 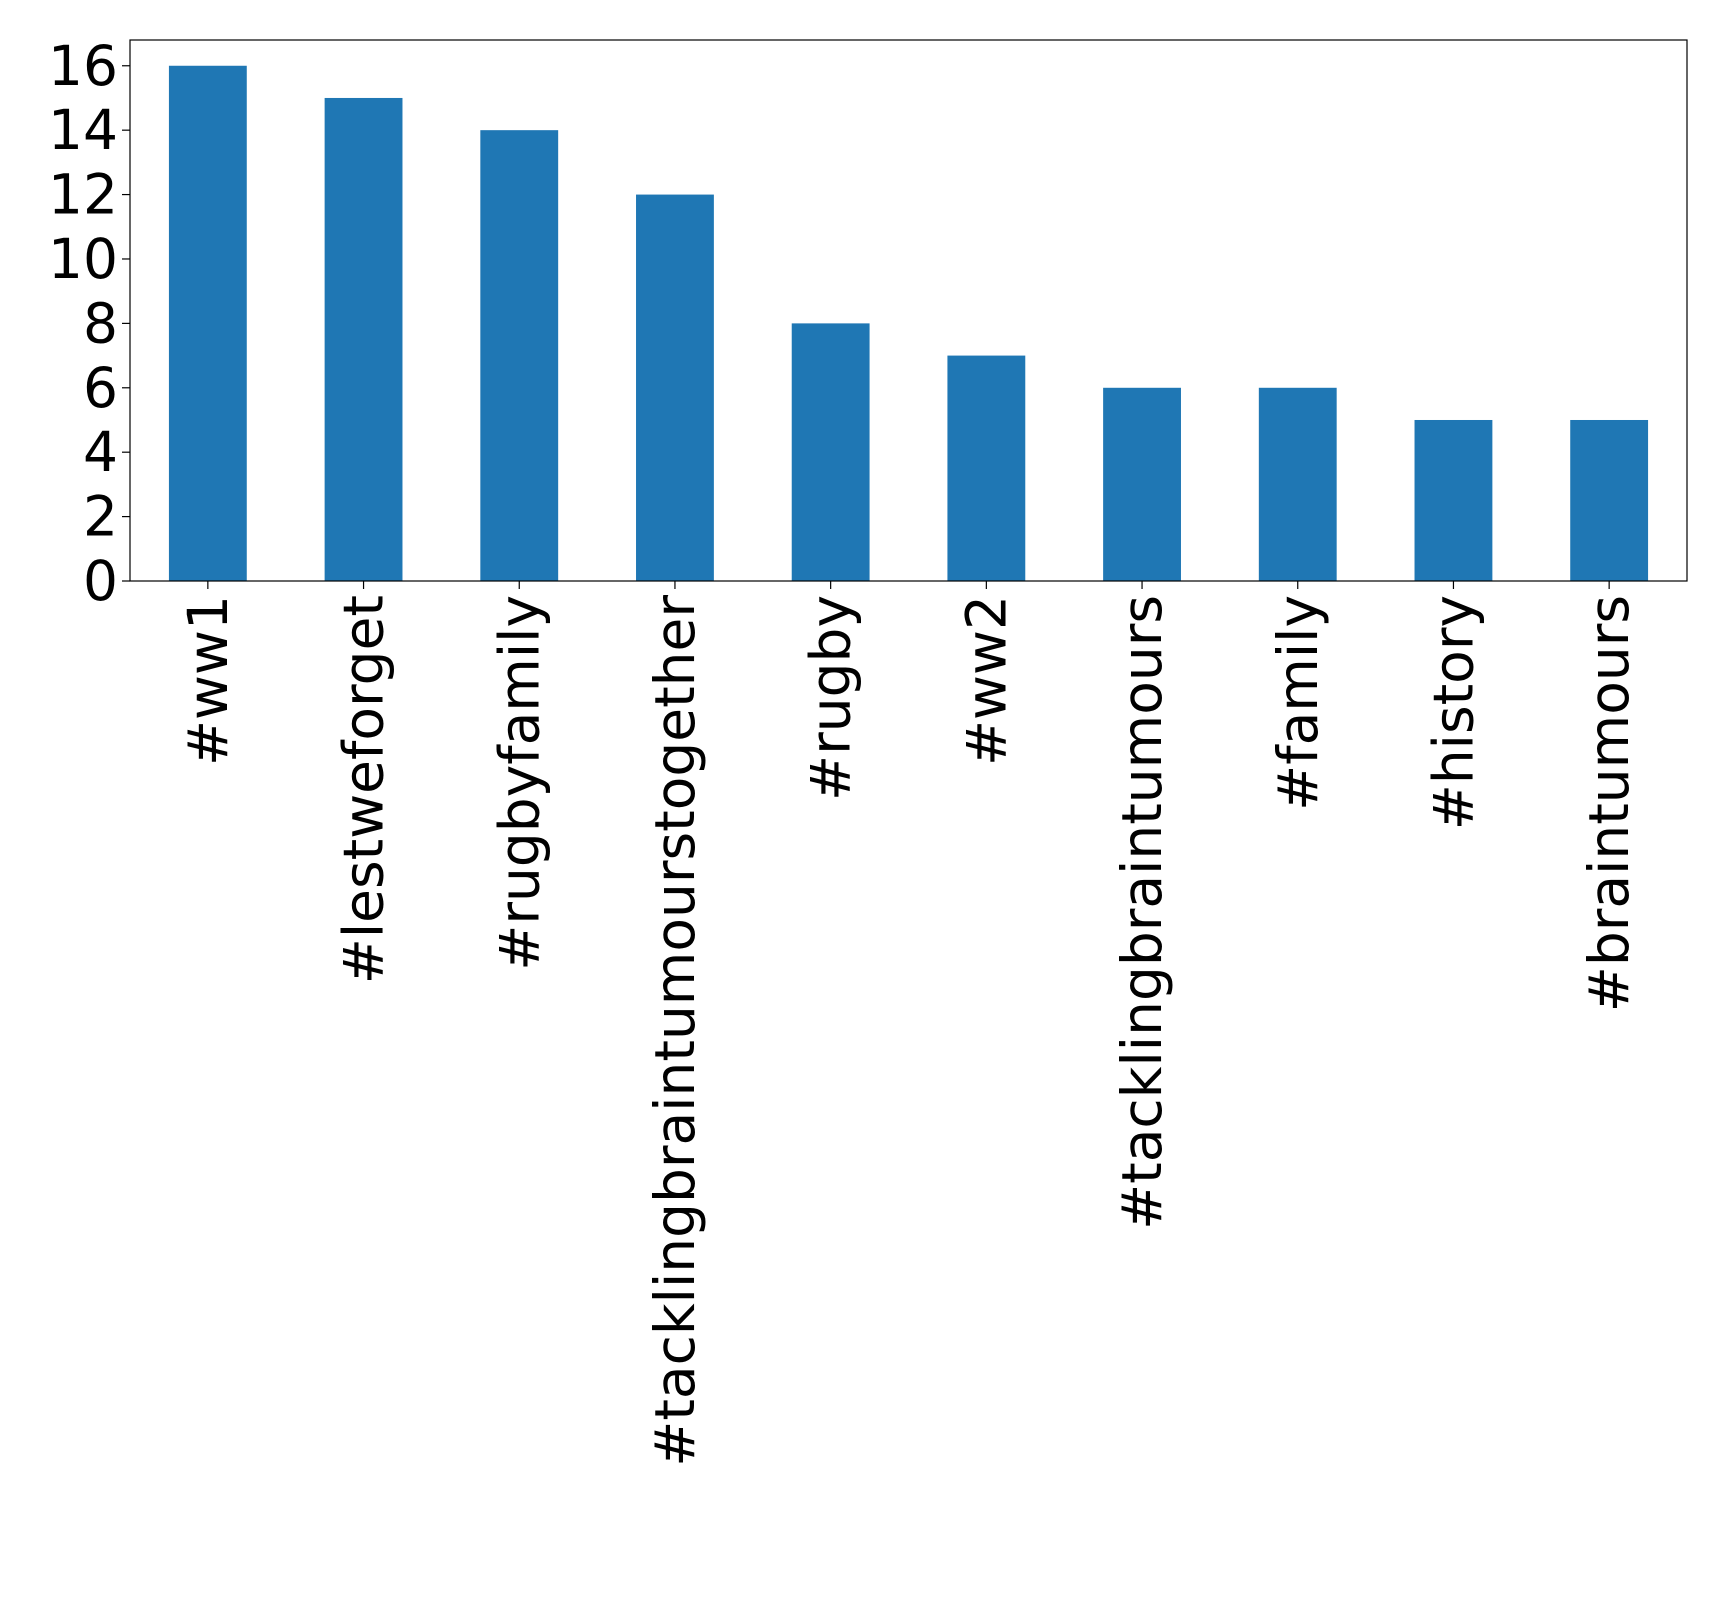 I want to click on y-tick-label: 8, so click(x=100, y=323).